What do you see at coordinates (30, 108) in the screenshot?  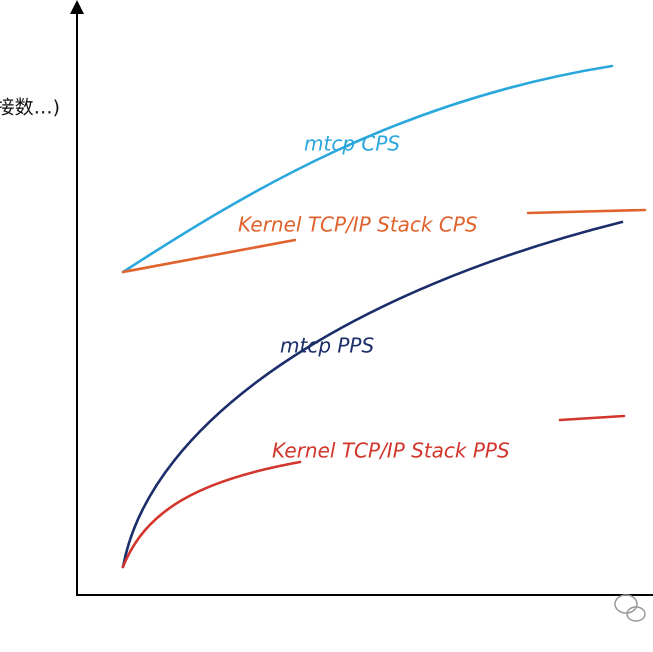 I see `axis-label: 接数…)` at bounding box center [30, 108].